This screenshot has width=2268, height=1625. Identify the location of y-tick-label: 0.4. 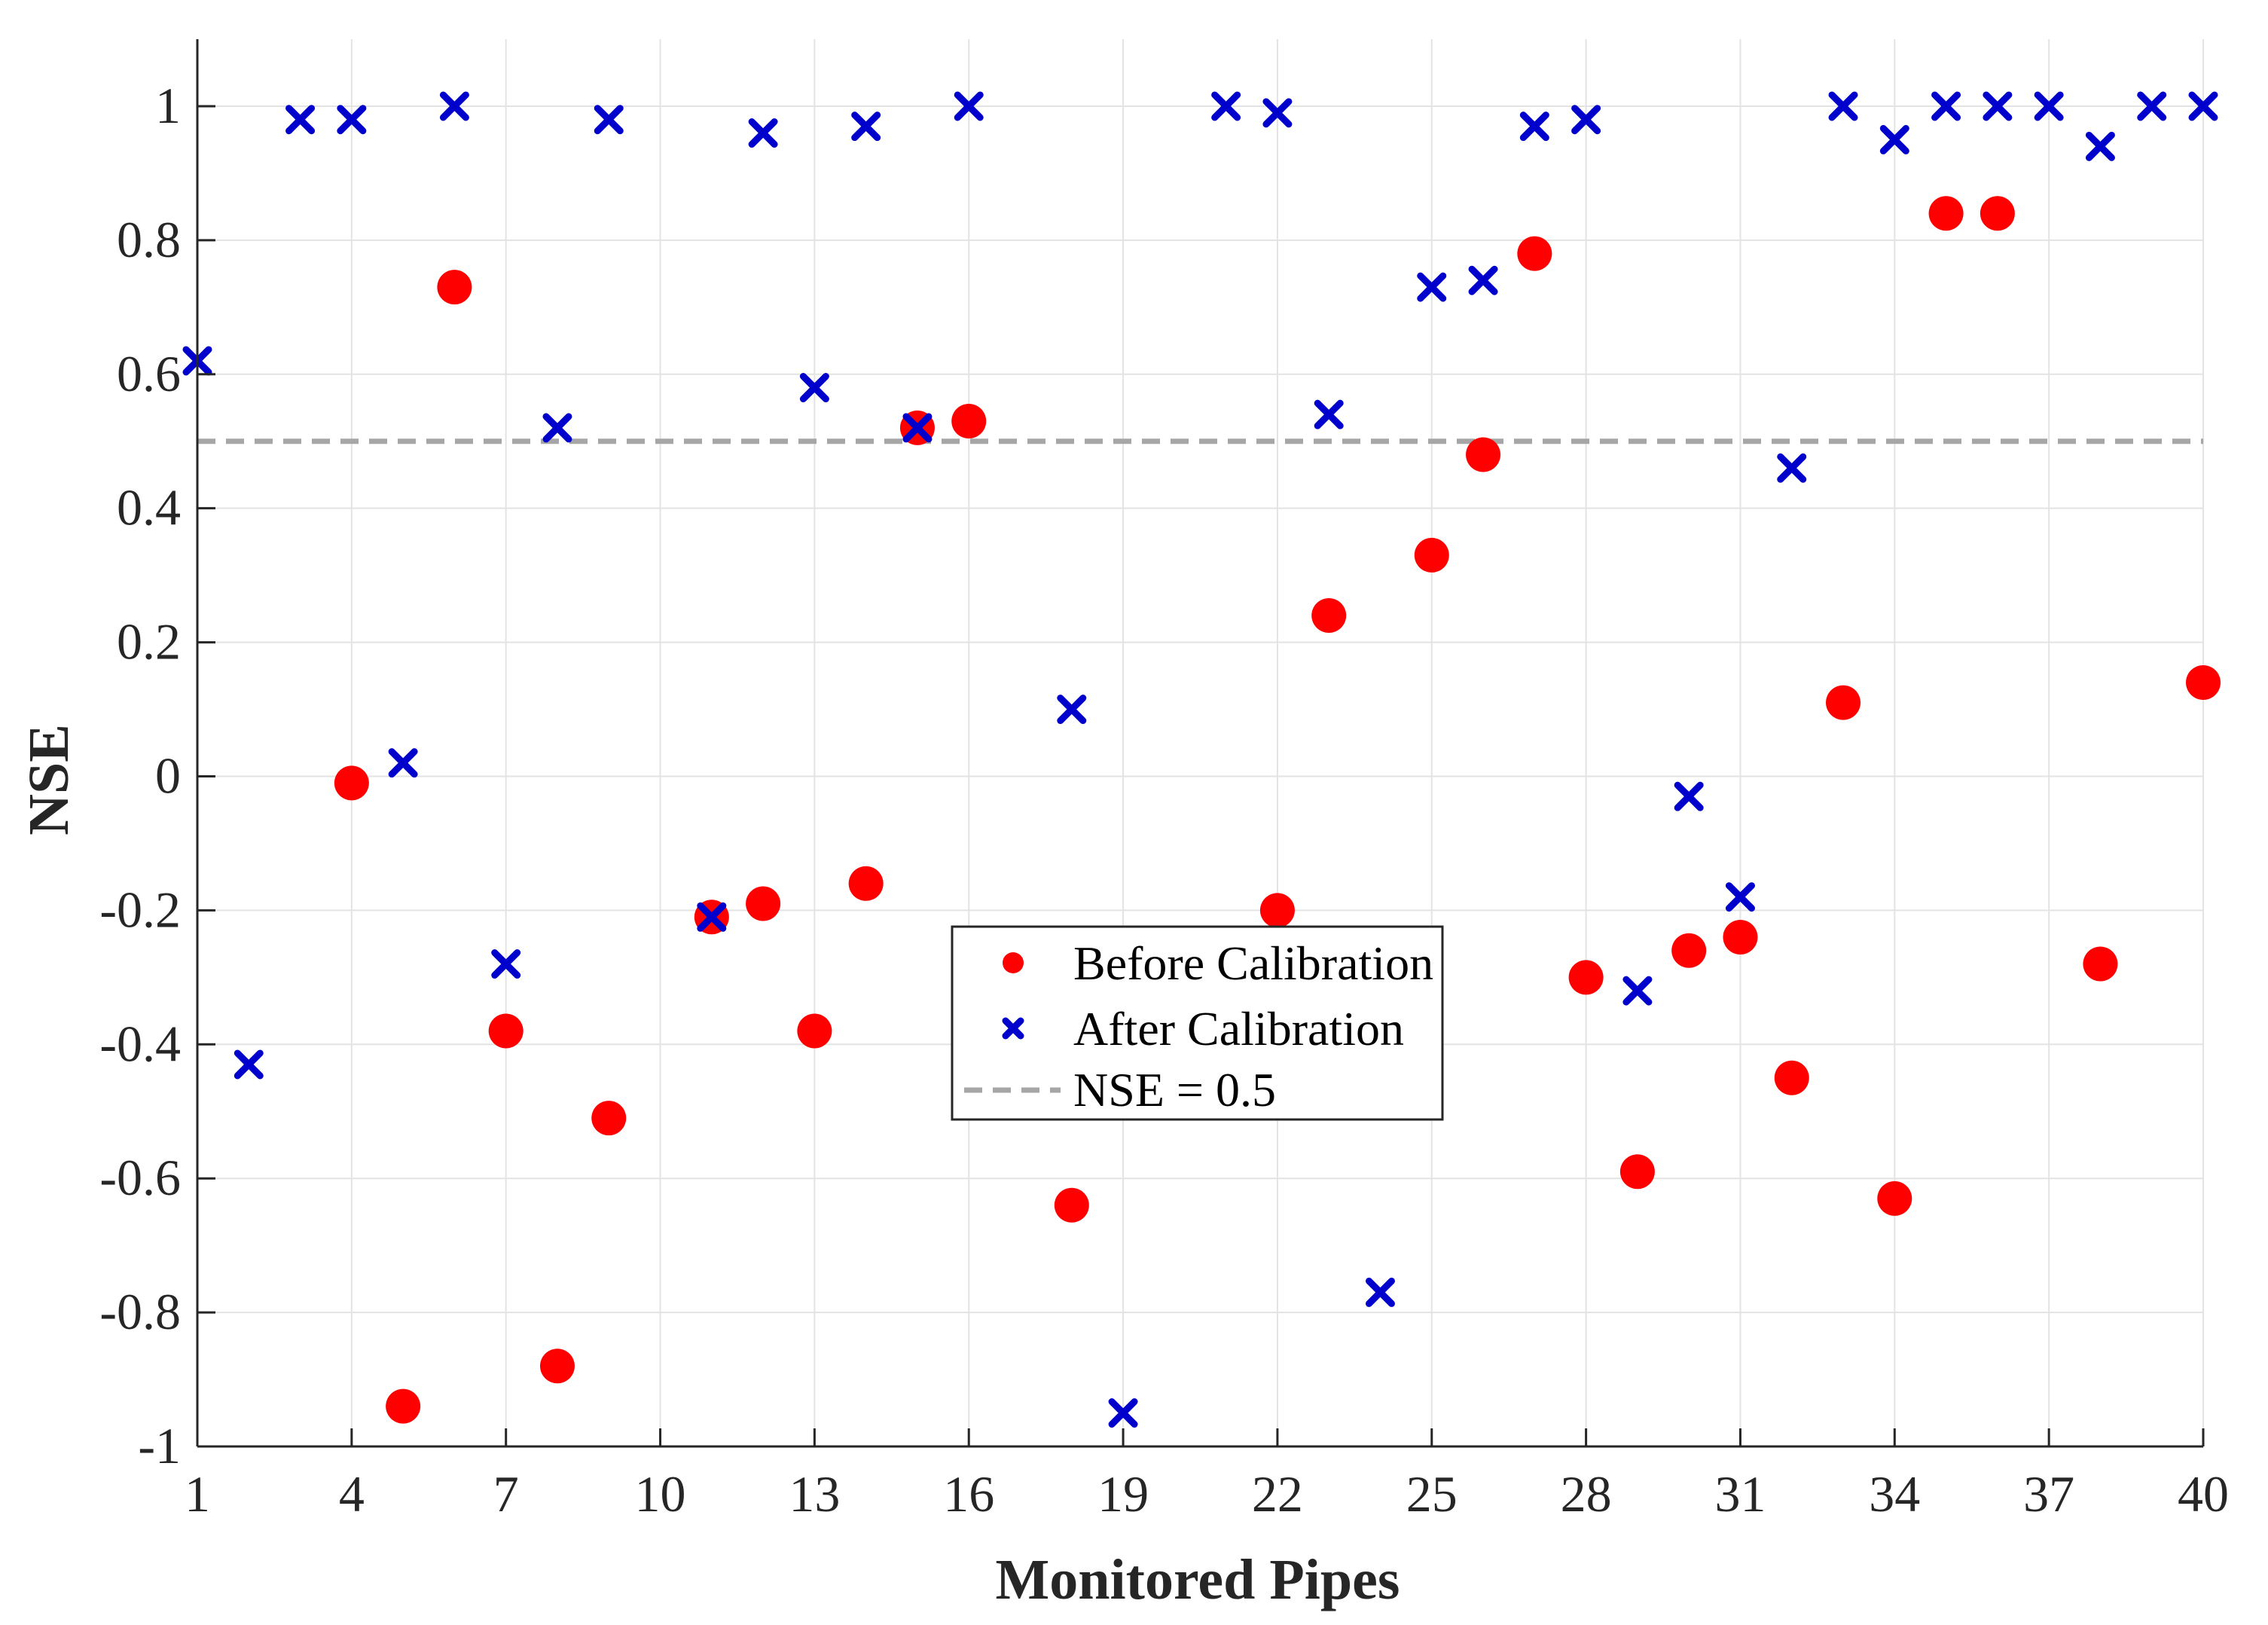
(149, 507).